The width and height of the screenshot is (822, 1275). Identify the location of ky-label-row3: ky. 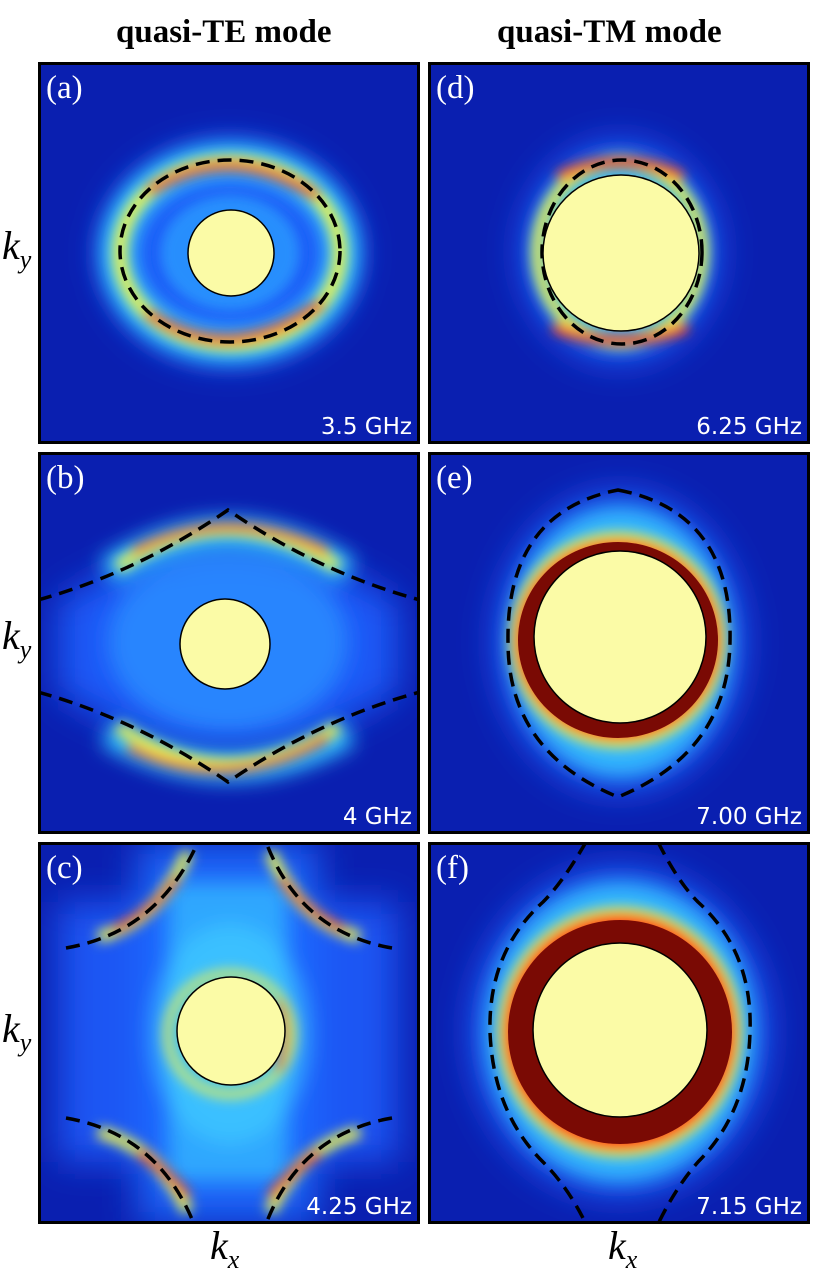
(17, 1031).